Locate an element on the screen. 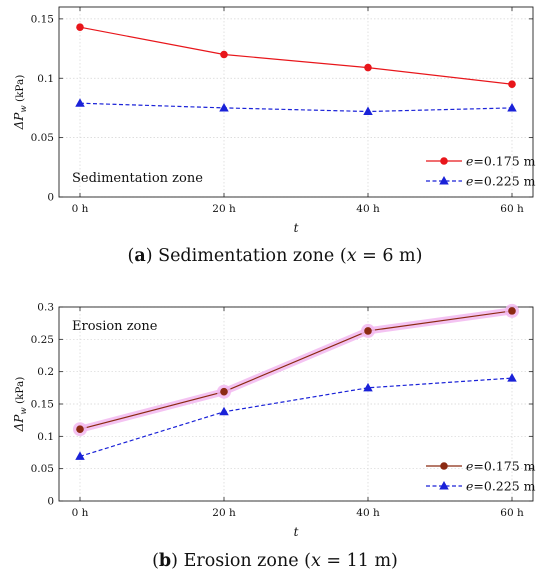  y-tick-label: 0.2 is located at coordinates (45, 372).